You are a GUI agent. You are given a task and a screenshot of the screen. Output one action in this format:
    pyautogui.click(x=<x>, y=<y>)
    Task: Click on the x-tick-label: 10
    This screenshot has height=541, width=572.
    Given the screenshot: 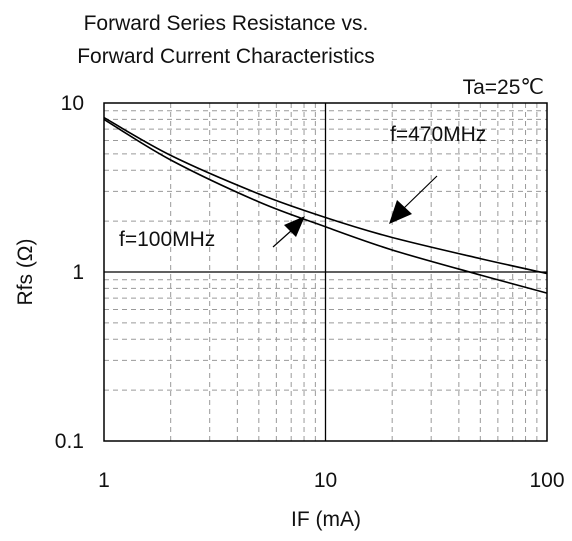 What is the action you would take?
    pyautogui.click(x=325, y=480)
    